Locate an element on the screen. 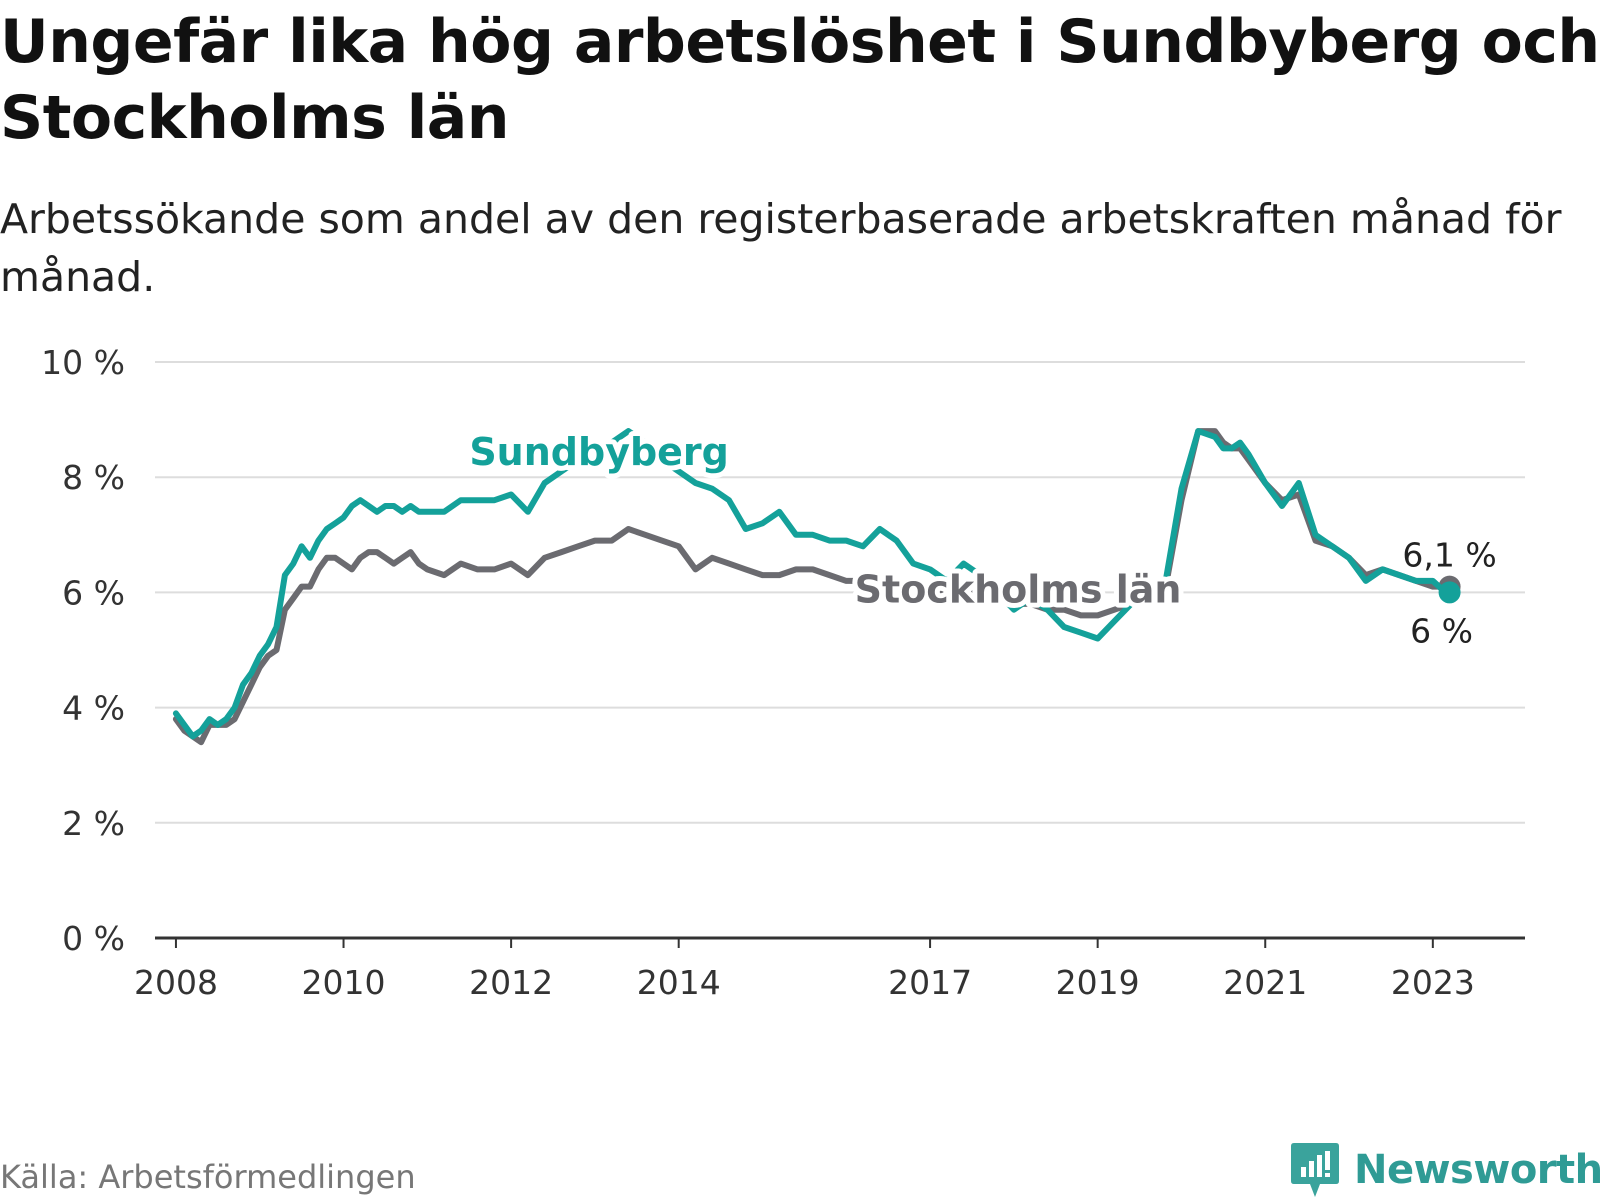 This screenshot has height=1200, width=1600. newsworthy-logo-text: Newsworthy is located at coordinates (1477, 1170).